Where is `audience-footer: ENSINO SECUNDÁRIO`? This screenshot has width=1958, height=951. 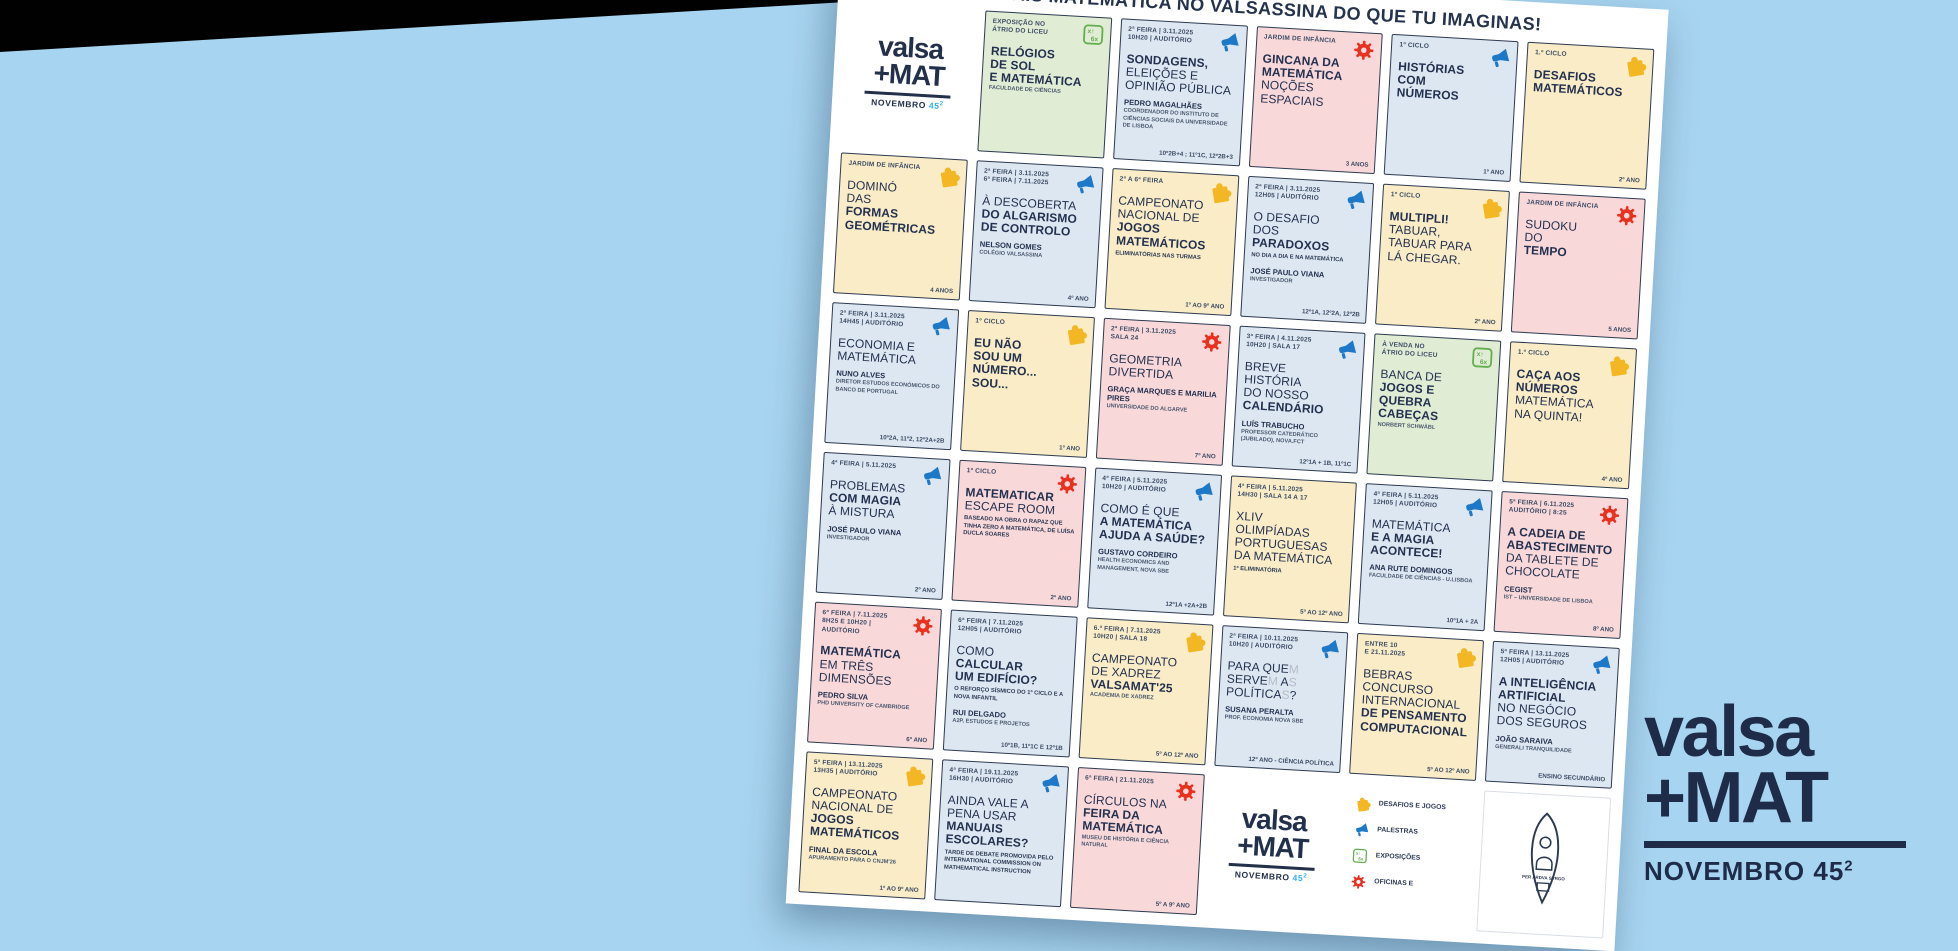
audience-footer: ENSINO SECUNDÁRIO is located at coordinates (1572, 778).